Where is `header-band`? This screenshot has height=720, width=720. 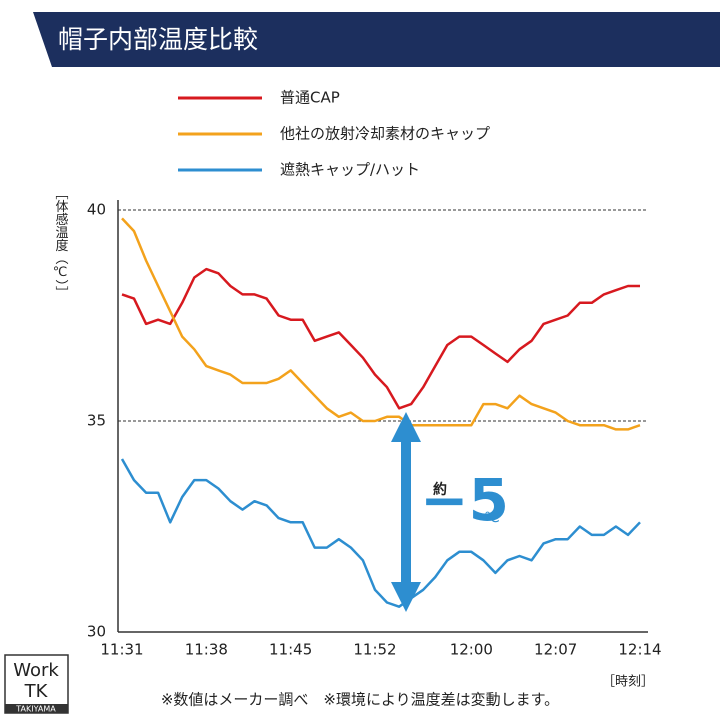 header-band is located at coordinates (376, 39).